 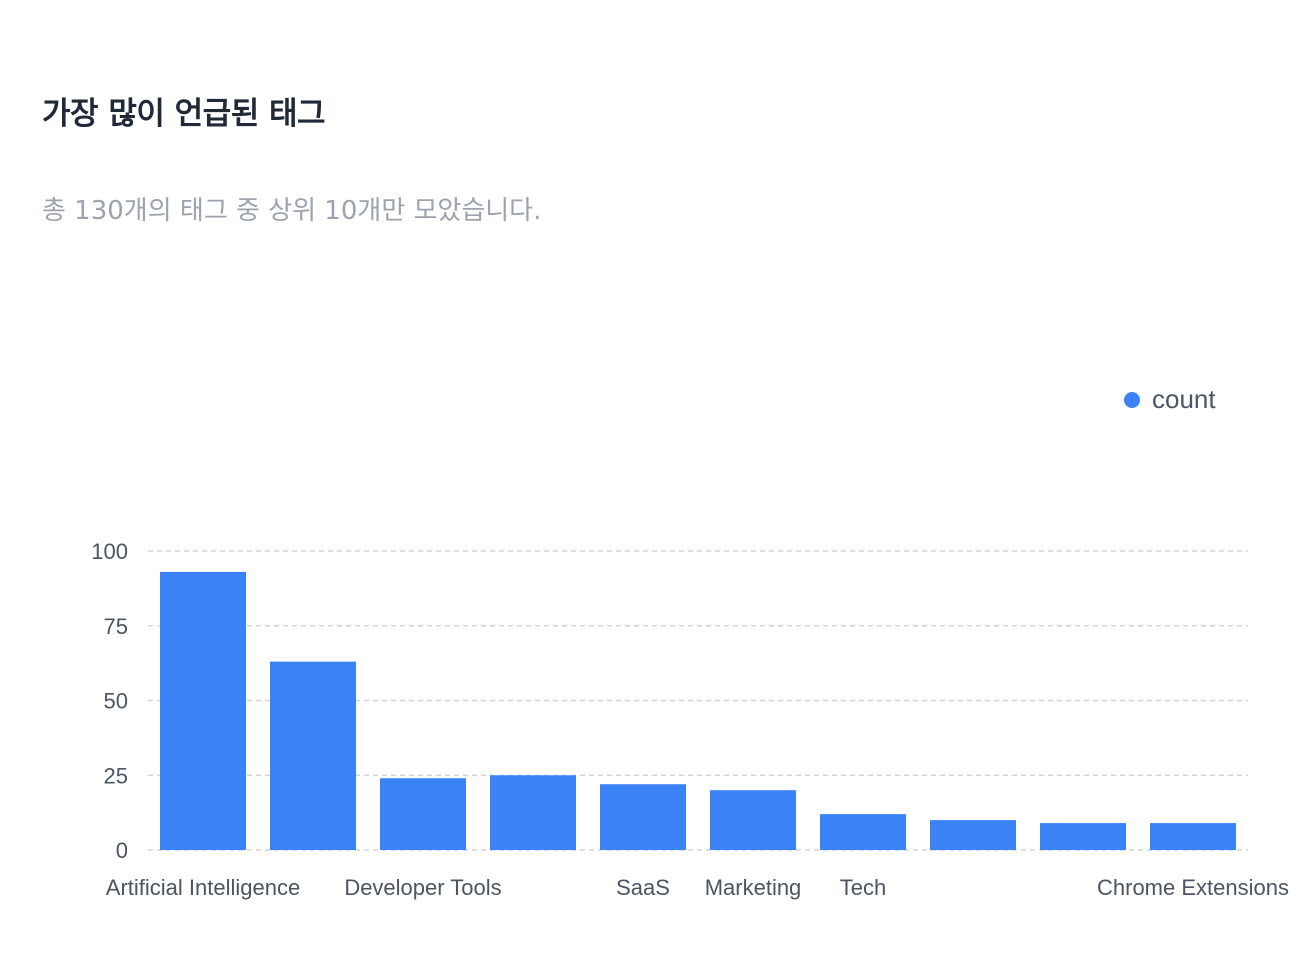 I want to click on x-tick-label: SaaS, so click(x=643, y=887).